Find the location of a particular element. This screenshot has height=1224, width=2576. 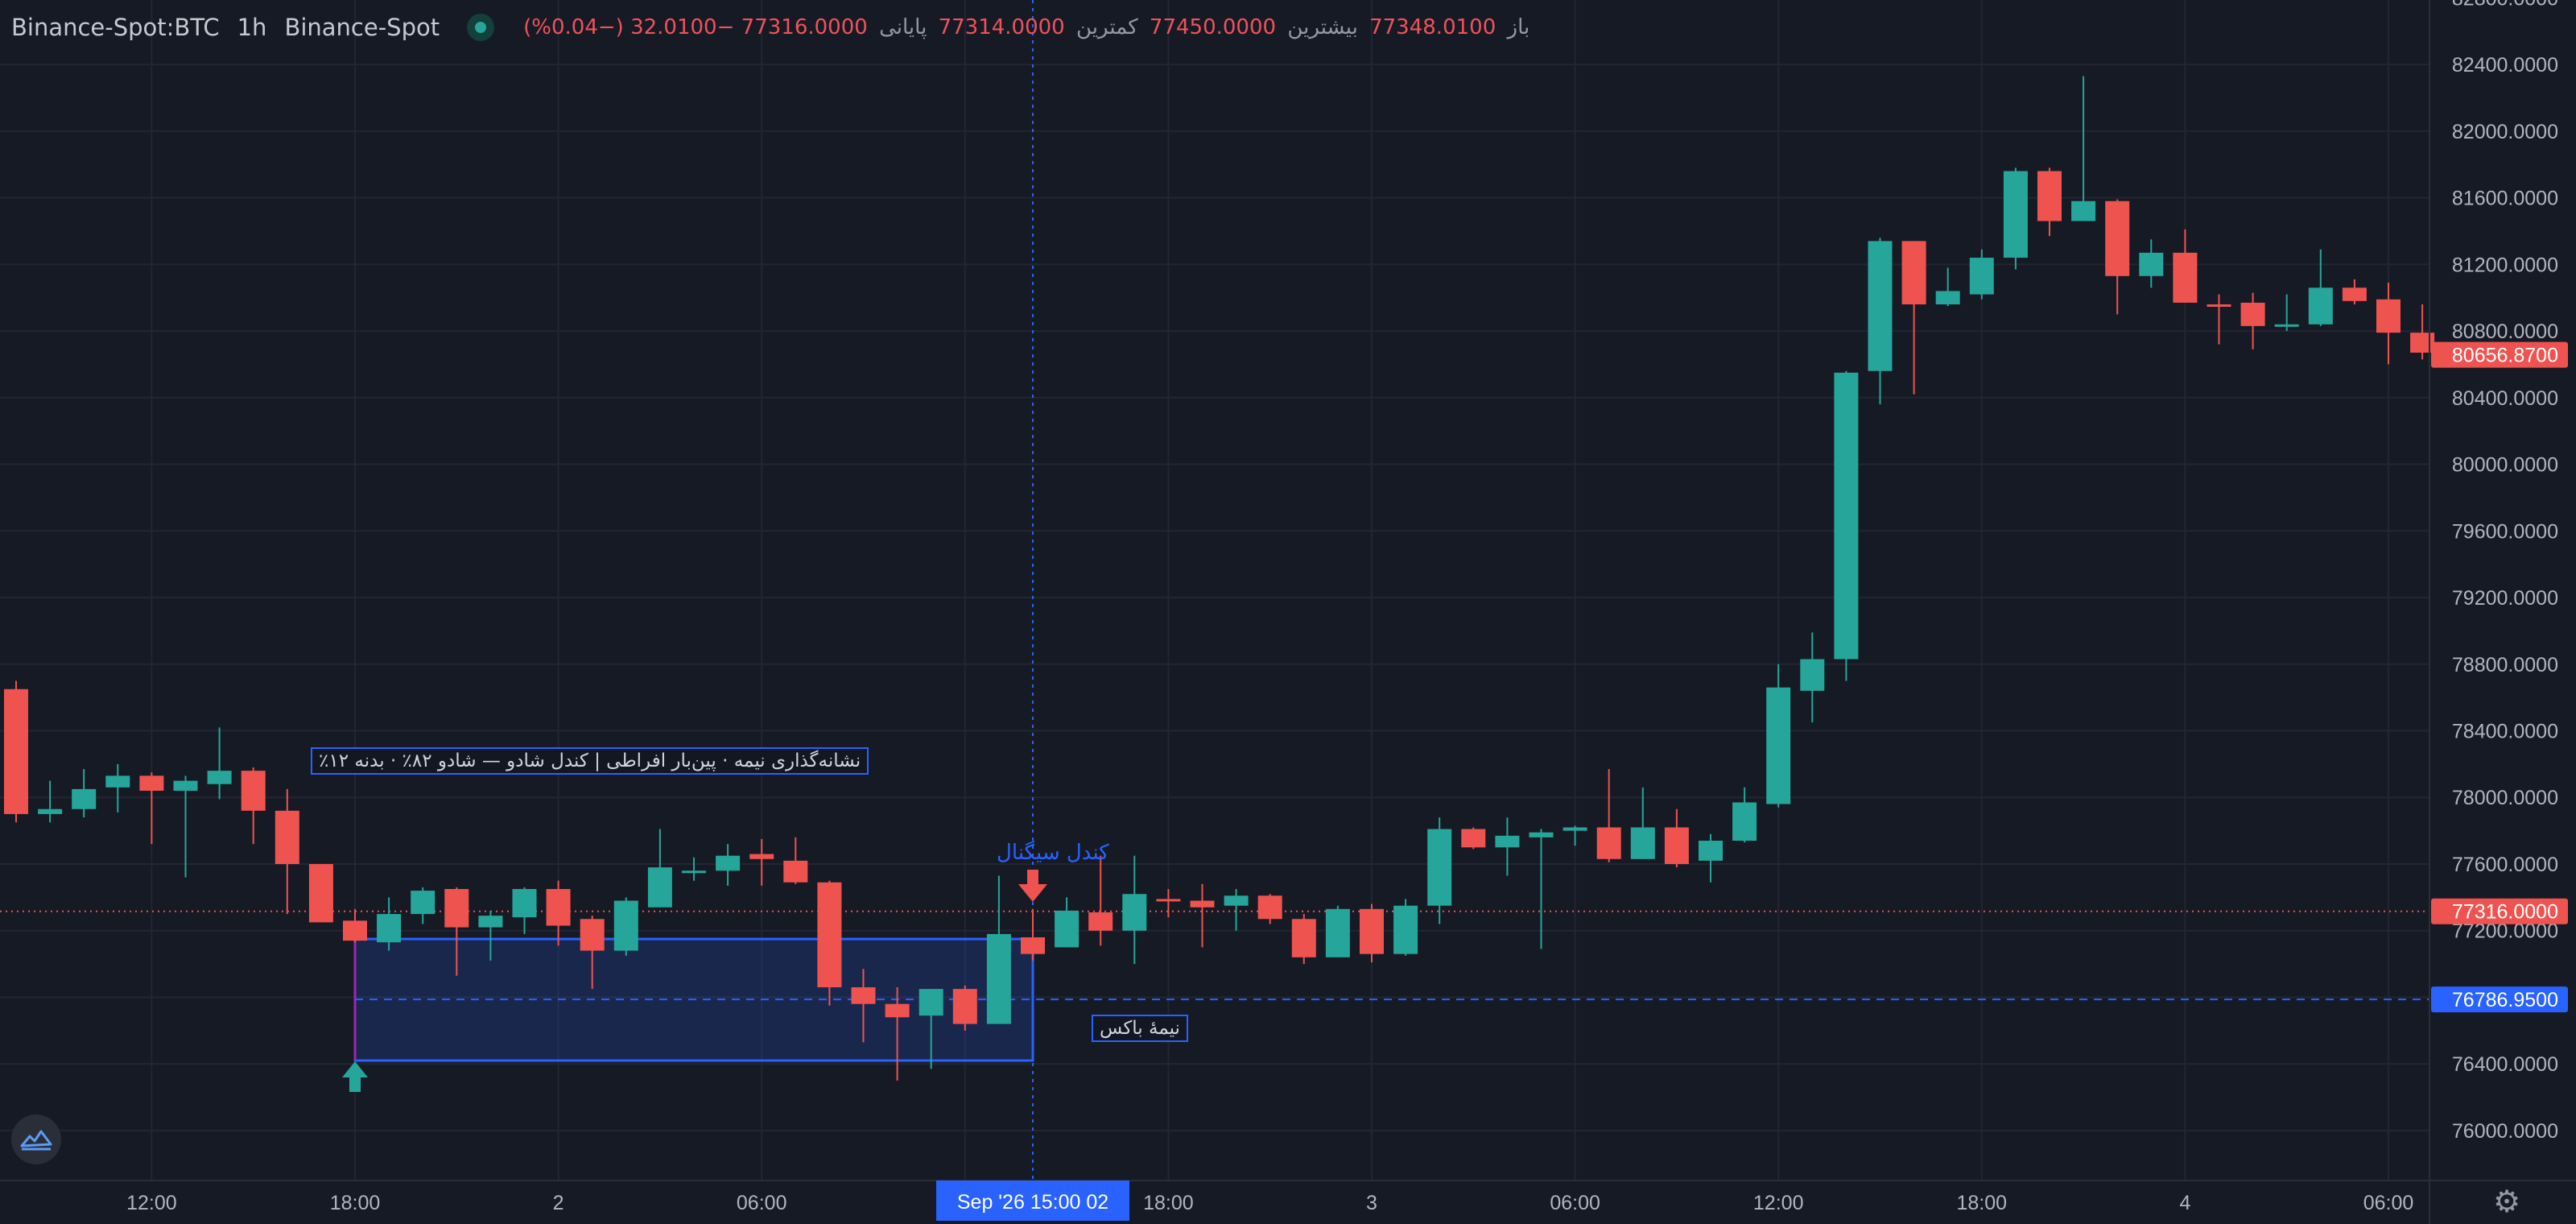

y-tick-label: 79600.0000 is located at coordinates (2505, 531).